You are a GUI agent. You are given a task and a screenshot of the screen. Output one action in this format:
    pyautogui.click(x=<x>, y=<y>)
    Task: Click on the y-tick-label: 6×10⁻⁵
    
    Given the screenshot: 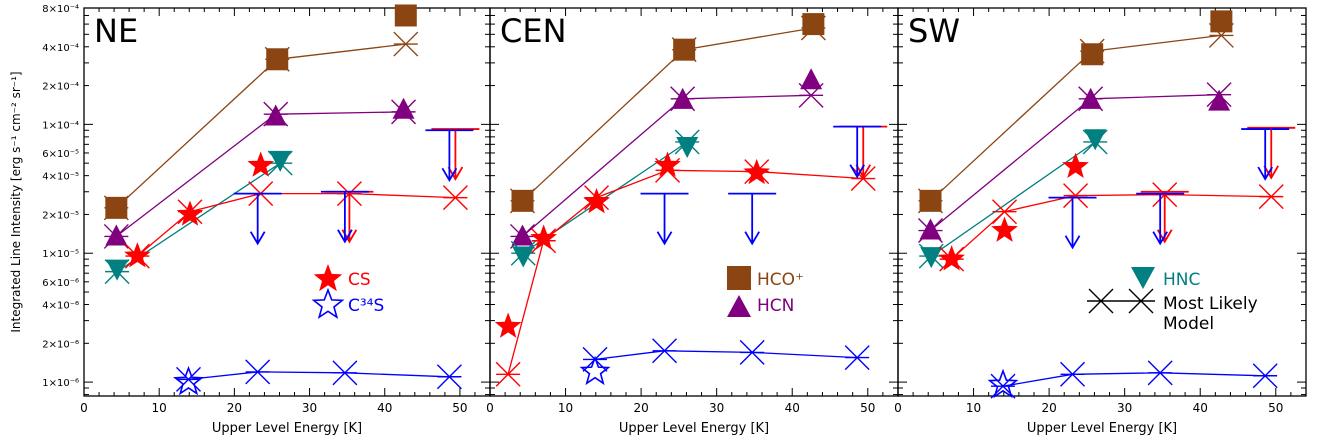 What is the action you would take?
    pyautogui.click(x=60, y=154)
    